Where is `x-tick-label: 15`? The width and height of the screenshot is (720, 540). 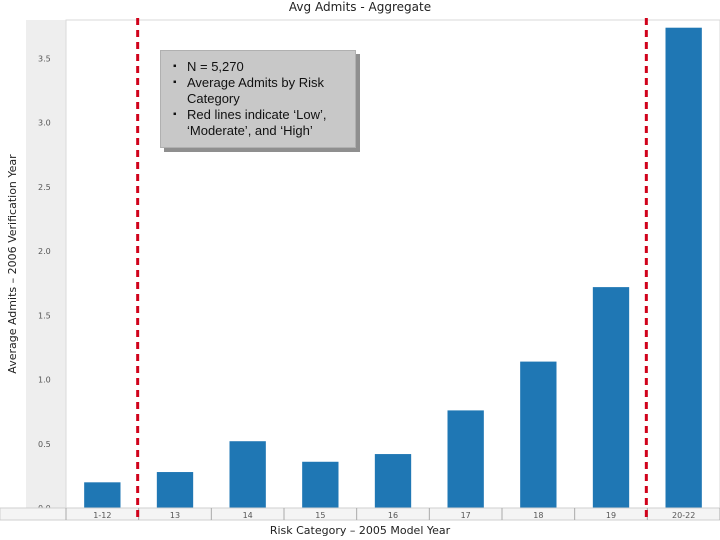
x-tick-label: 15 is located at coordinates (320, 515).